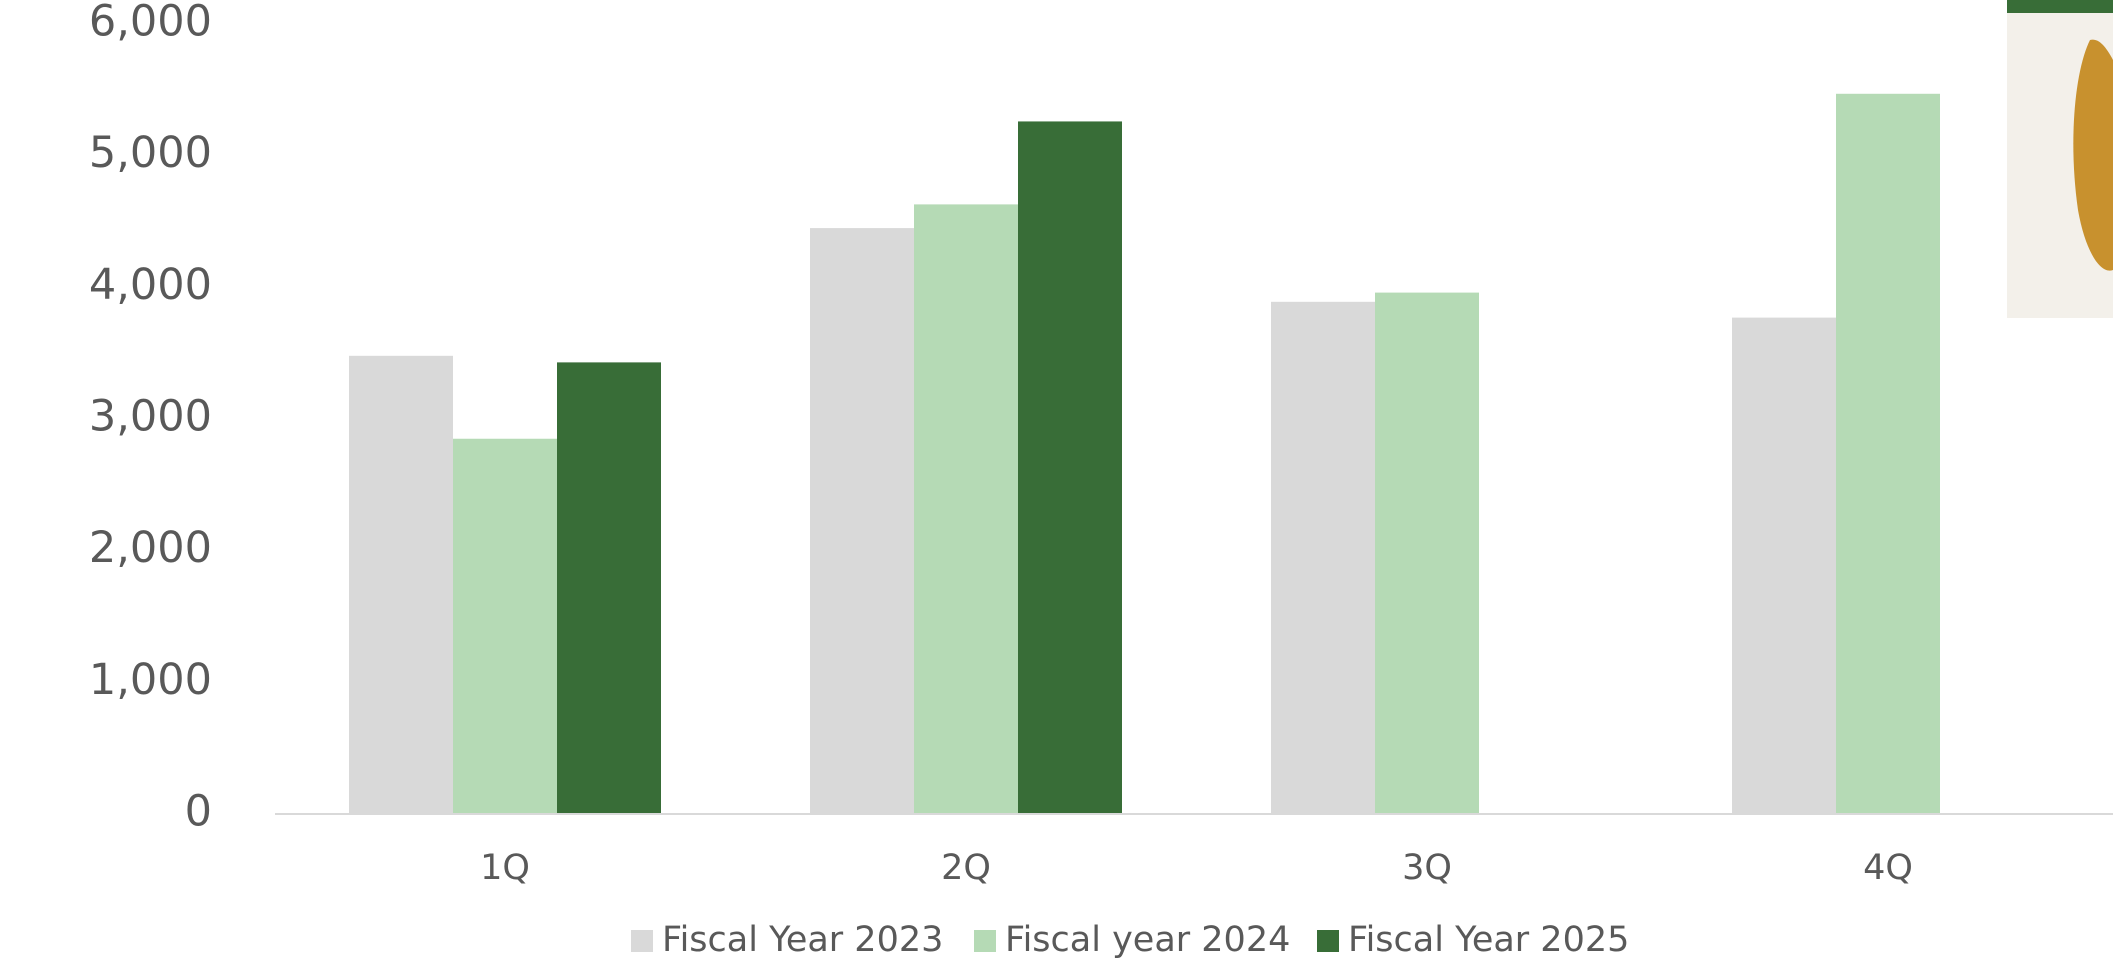 Image resolution: width=2113 pixels, height=959 pixels. What do you see at coordinates (505, 868) in the screenshot?
I see `x-tick-label: 1Q` at bounding box center [505, 868].